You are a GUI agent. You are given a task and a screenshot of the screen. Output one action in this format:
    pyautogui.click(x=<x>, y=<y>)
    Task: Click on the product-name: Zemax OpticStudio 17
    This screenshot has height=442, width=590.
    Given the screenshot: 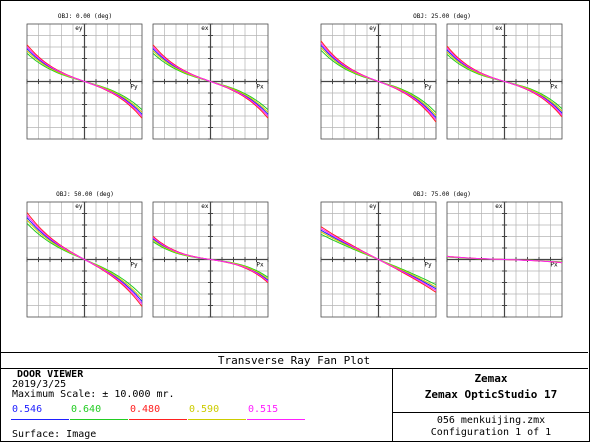 What is the action you would take?
    pyautogui.click(x=491, y=394)
    